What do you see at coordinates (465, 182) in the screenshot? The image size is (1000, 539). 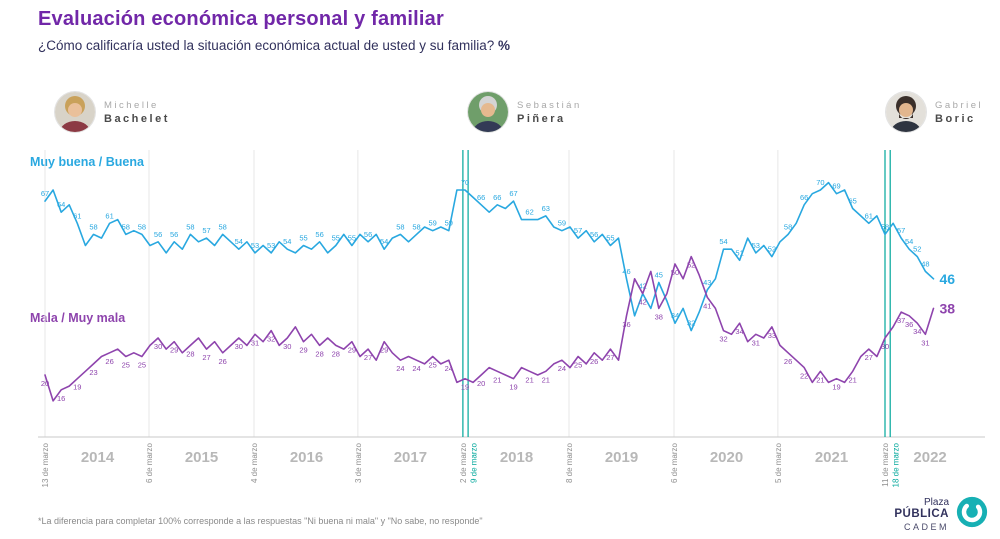 I see `point-label: 70` at bounding box center [465, 182].